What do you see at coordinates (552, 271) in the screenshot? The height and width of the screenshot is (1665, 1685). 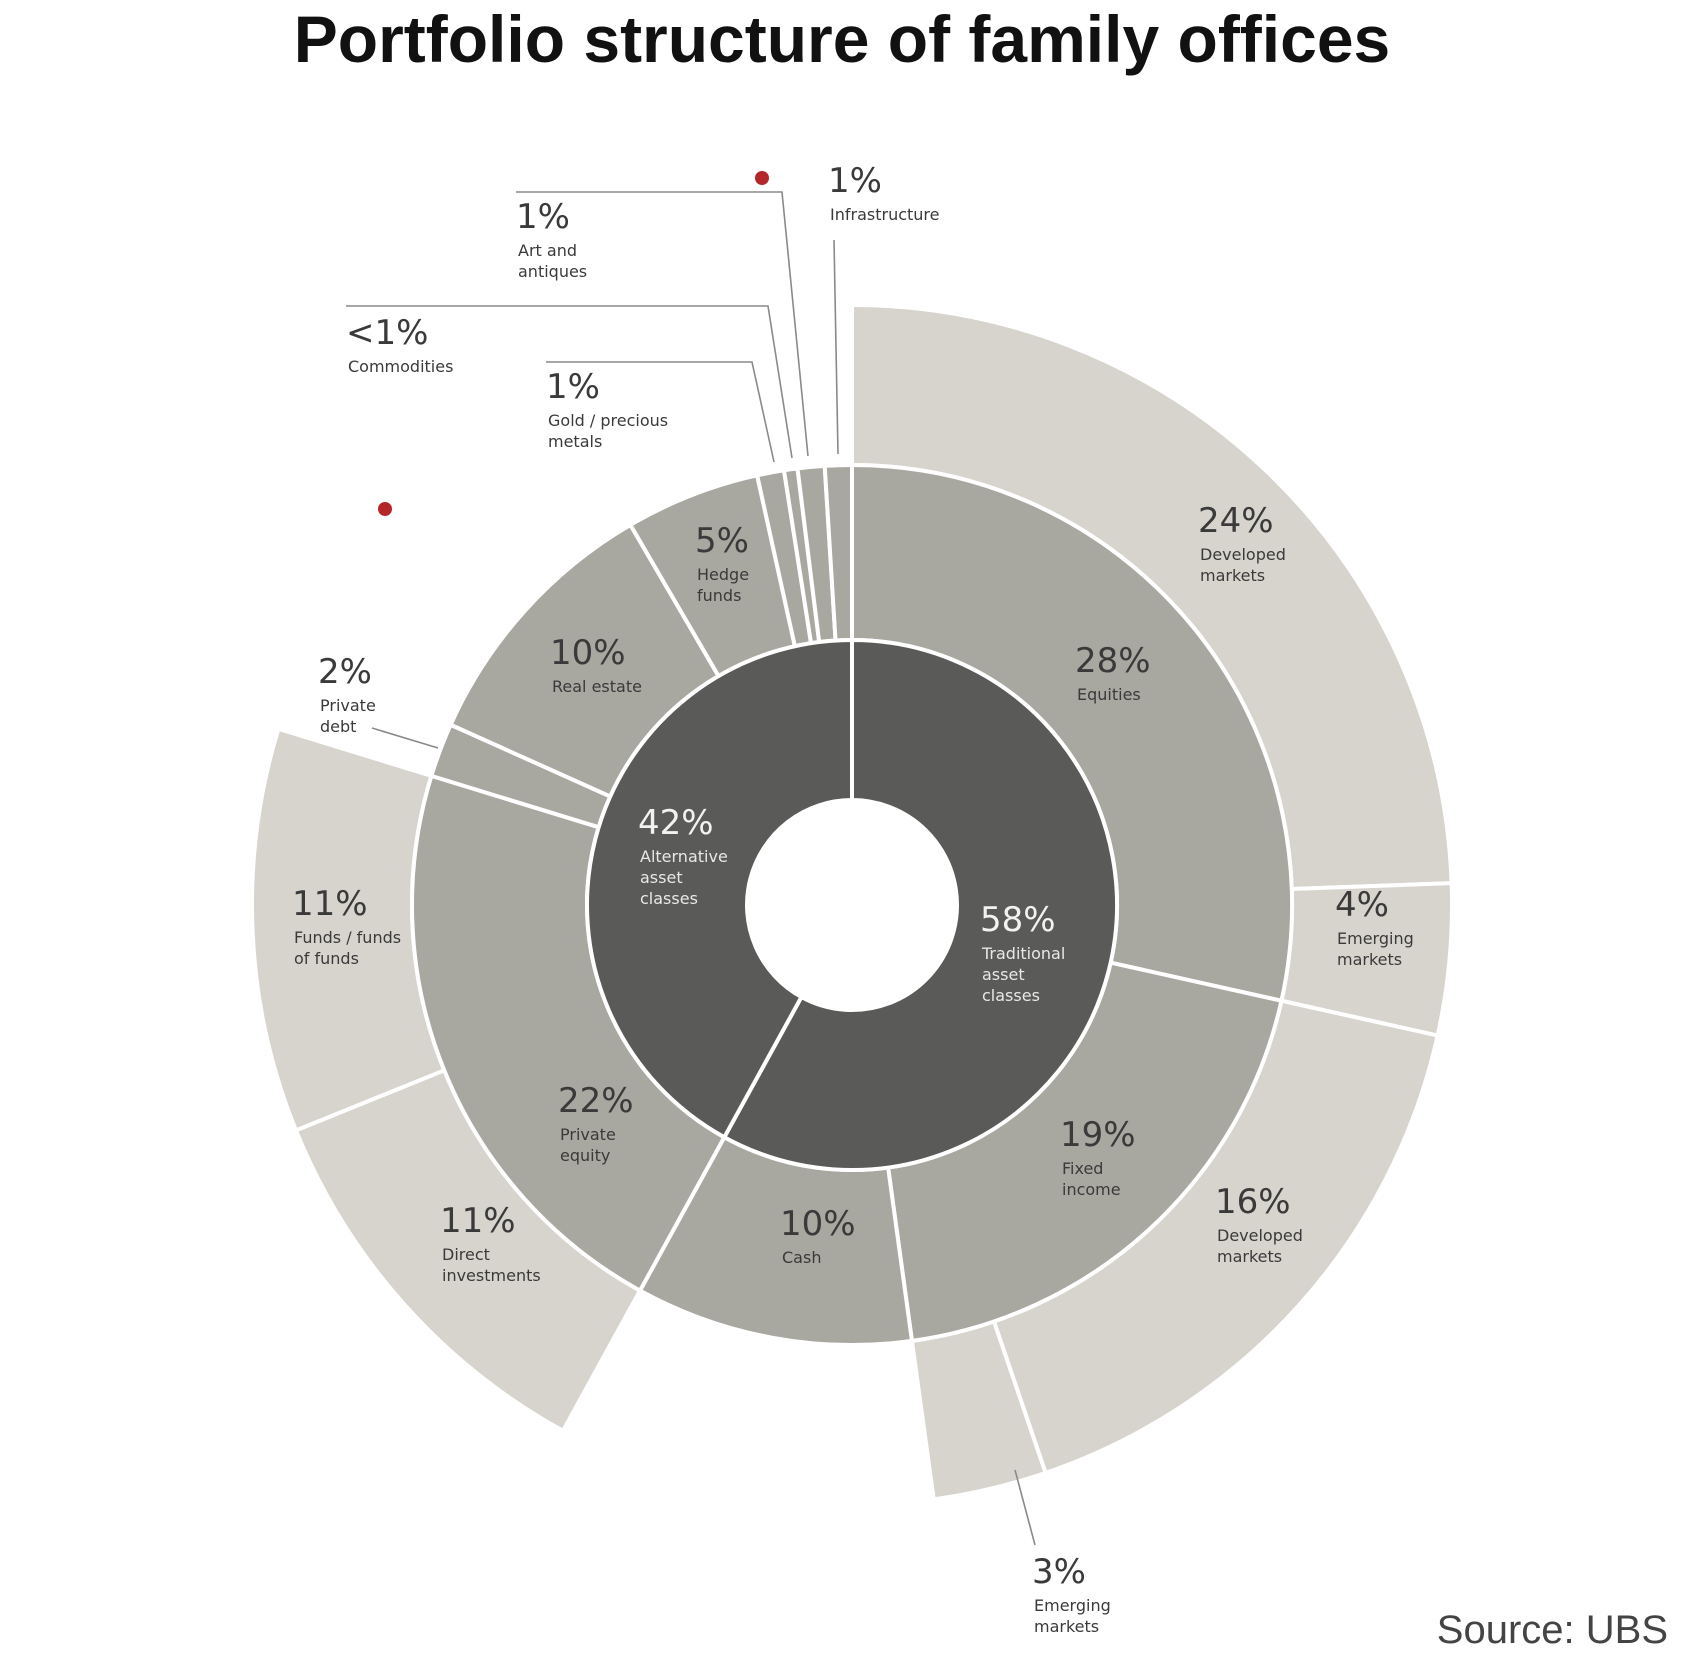 I see `label-art-text: antiques` at bounding box center [552, 271].